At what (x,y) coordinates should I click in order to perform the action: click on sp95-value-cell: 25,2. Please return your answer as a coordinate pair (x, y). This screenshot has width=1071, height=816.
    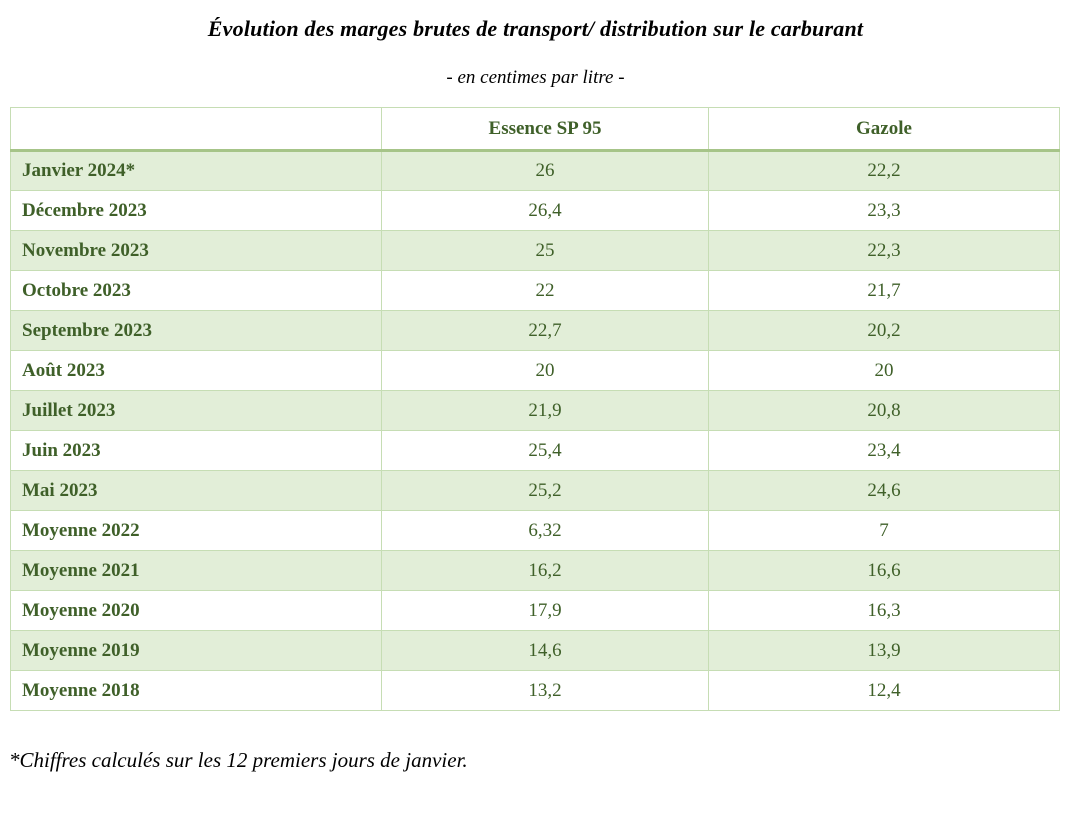
    Looking at the image, I should click on (545, 490).